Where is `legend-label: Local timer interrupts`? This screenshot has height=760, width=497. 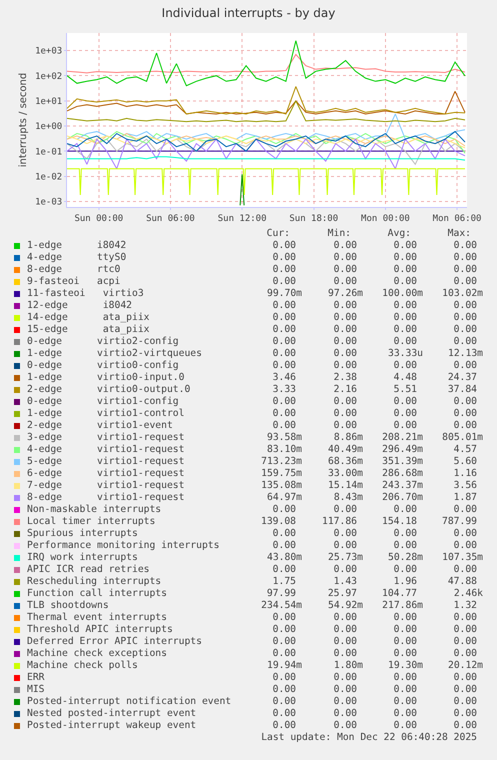 legend-label: Local timer interrupts is located at coordinates (91, 522).